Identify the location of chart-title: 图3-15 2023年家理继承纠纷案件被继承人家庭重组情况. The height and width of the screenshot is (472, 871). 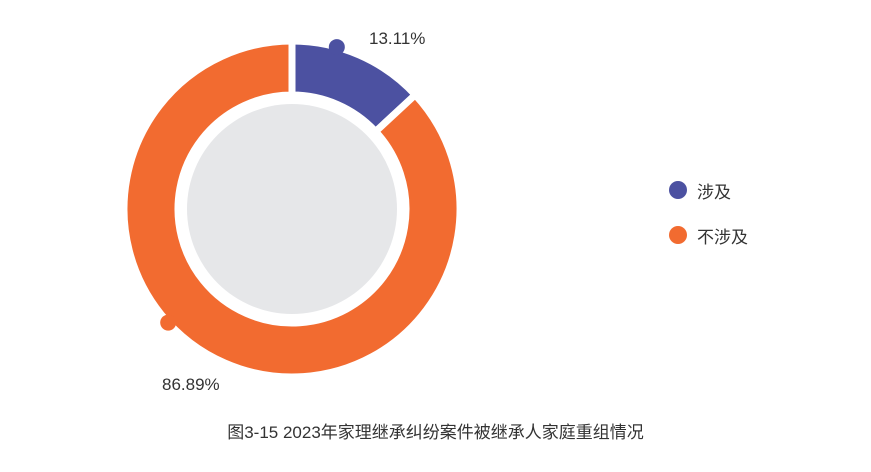
(435, 432).